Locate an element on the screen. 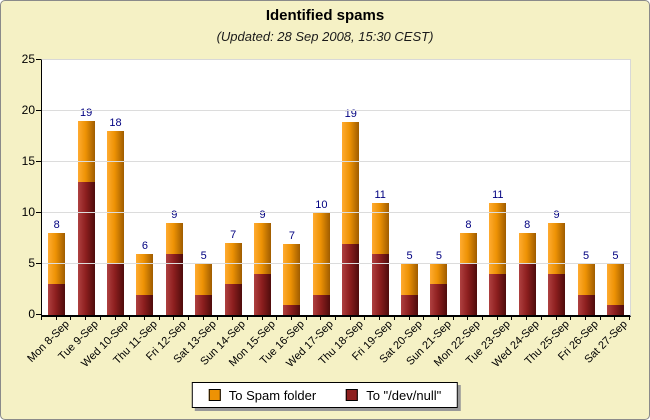 This screenshot has height=420, width=650. bar-slot: 19 is located at coordinates (350, 187).